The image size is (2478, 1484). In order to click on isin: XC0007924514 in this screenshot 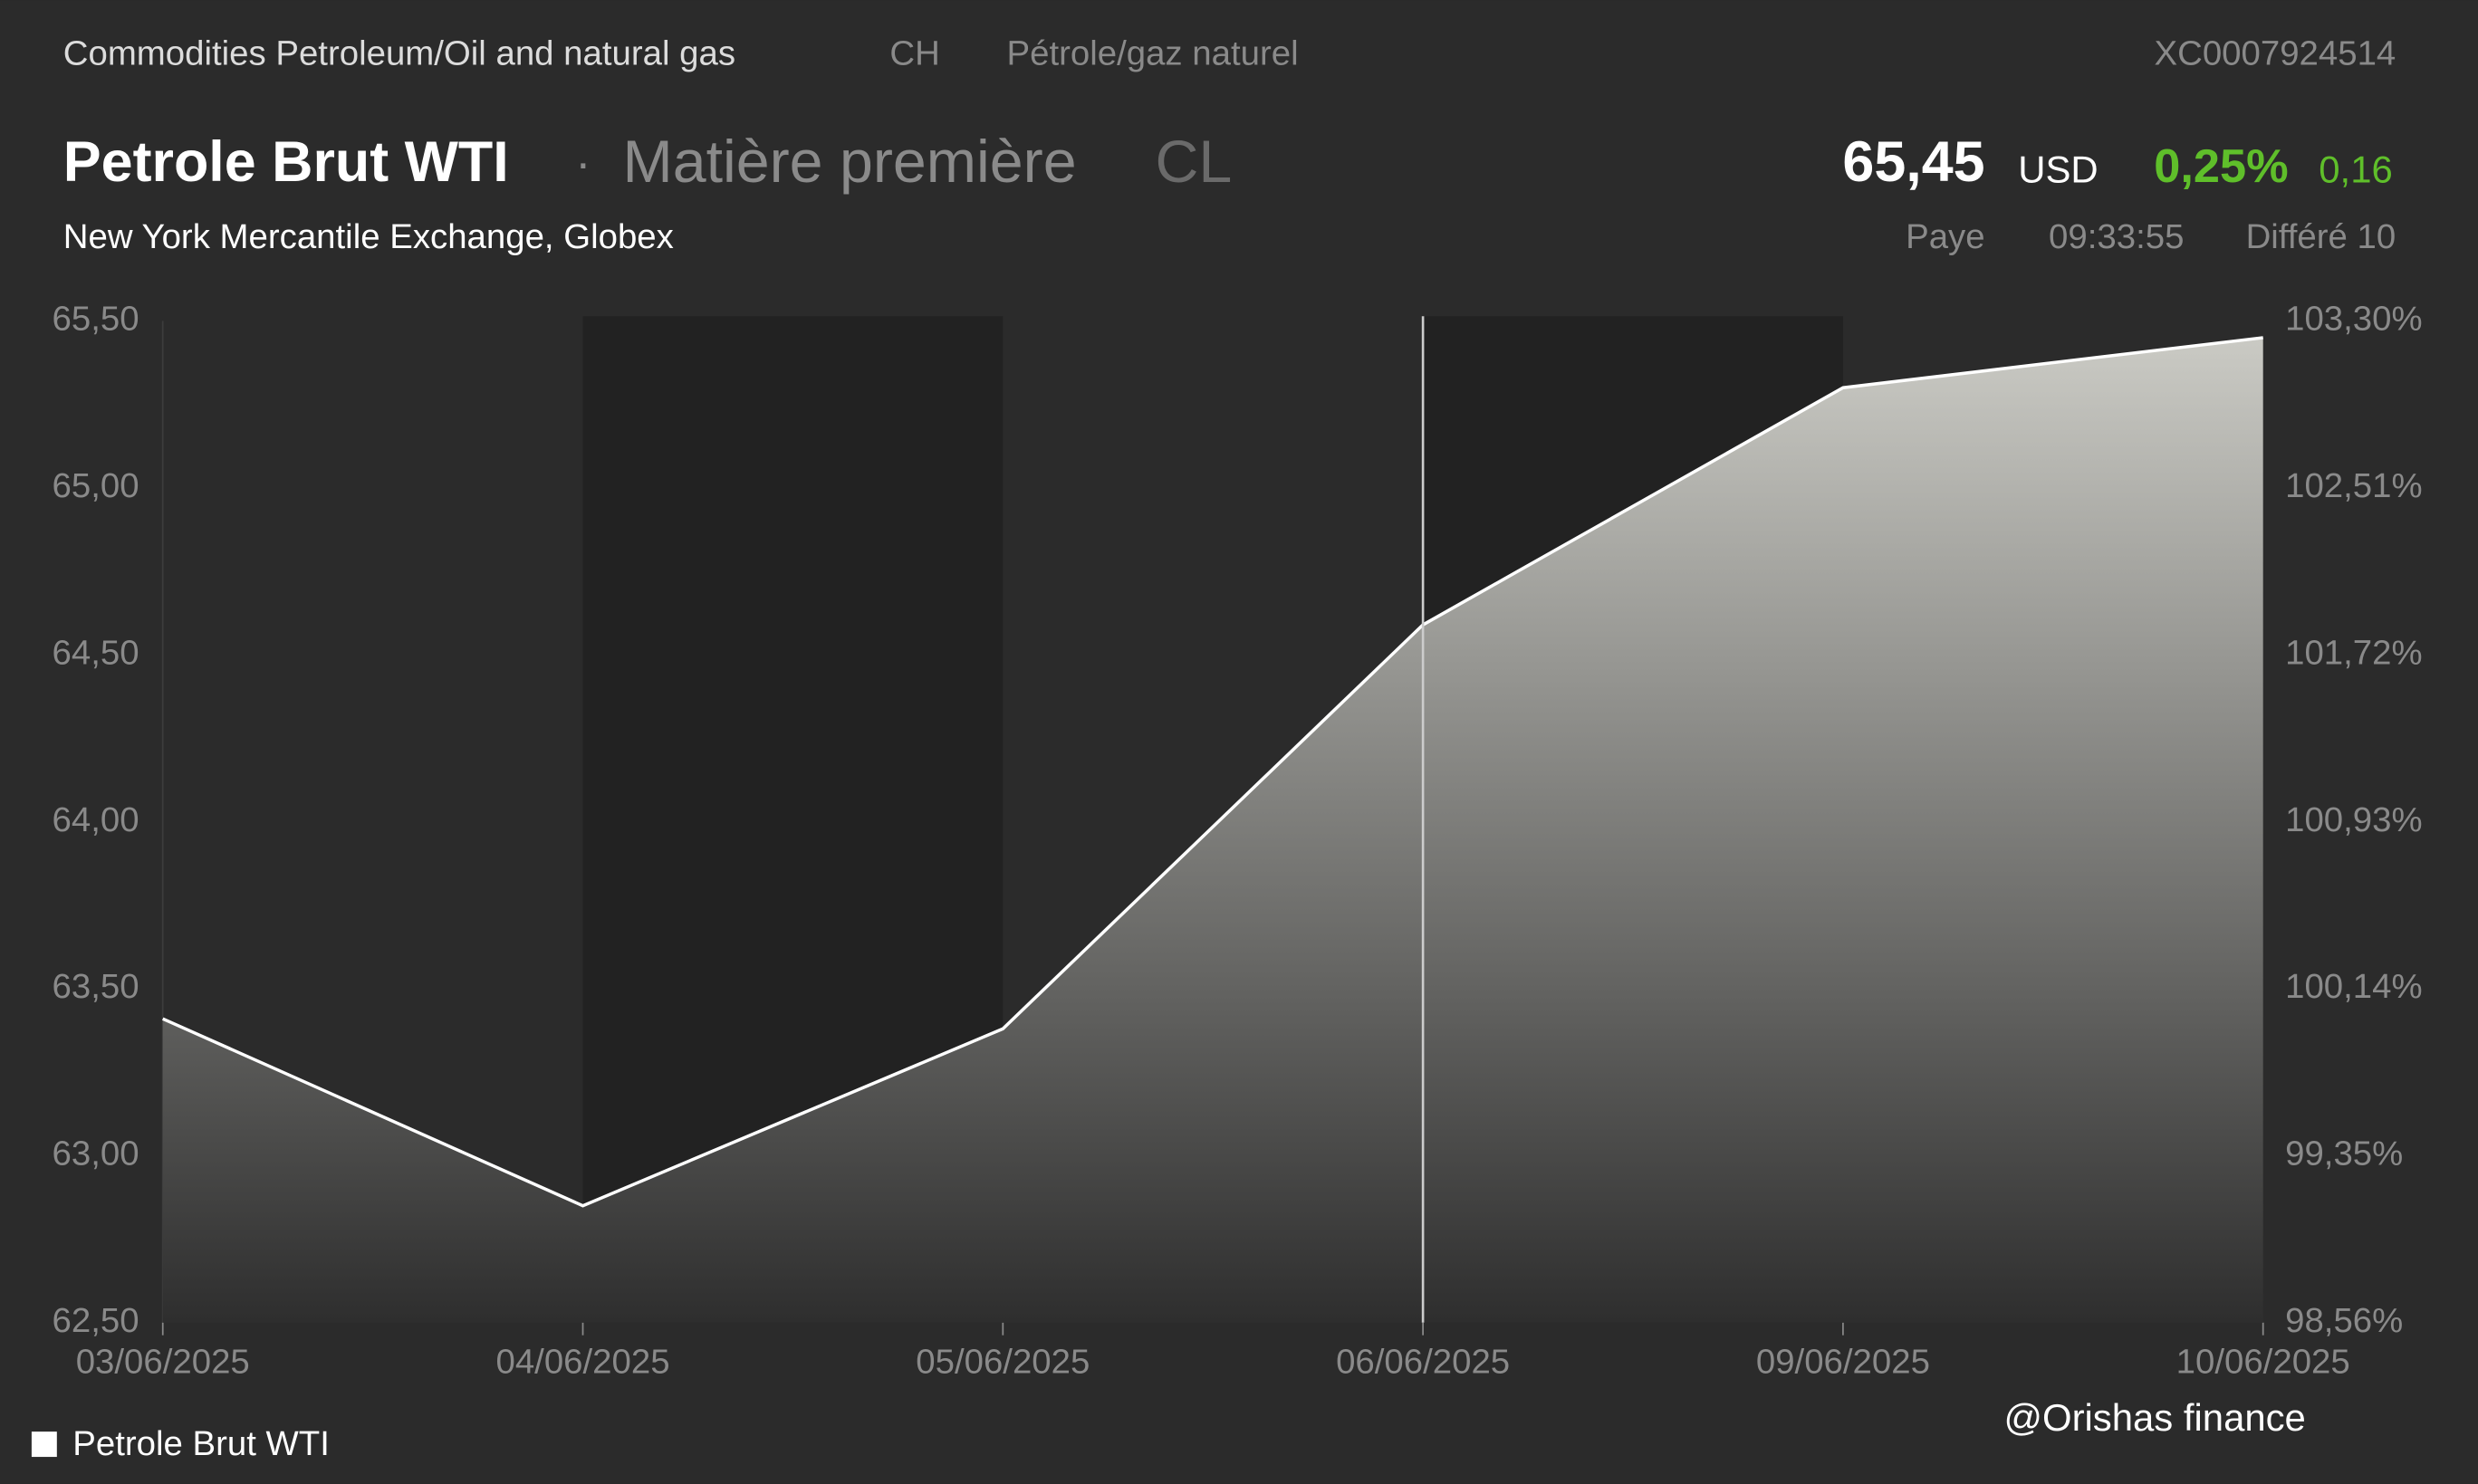, I will do `click(2275, 53)`.